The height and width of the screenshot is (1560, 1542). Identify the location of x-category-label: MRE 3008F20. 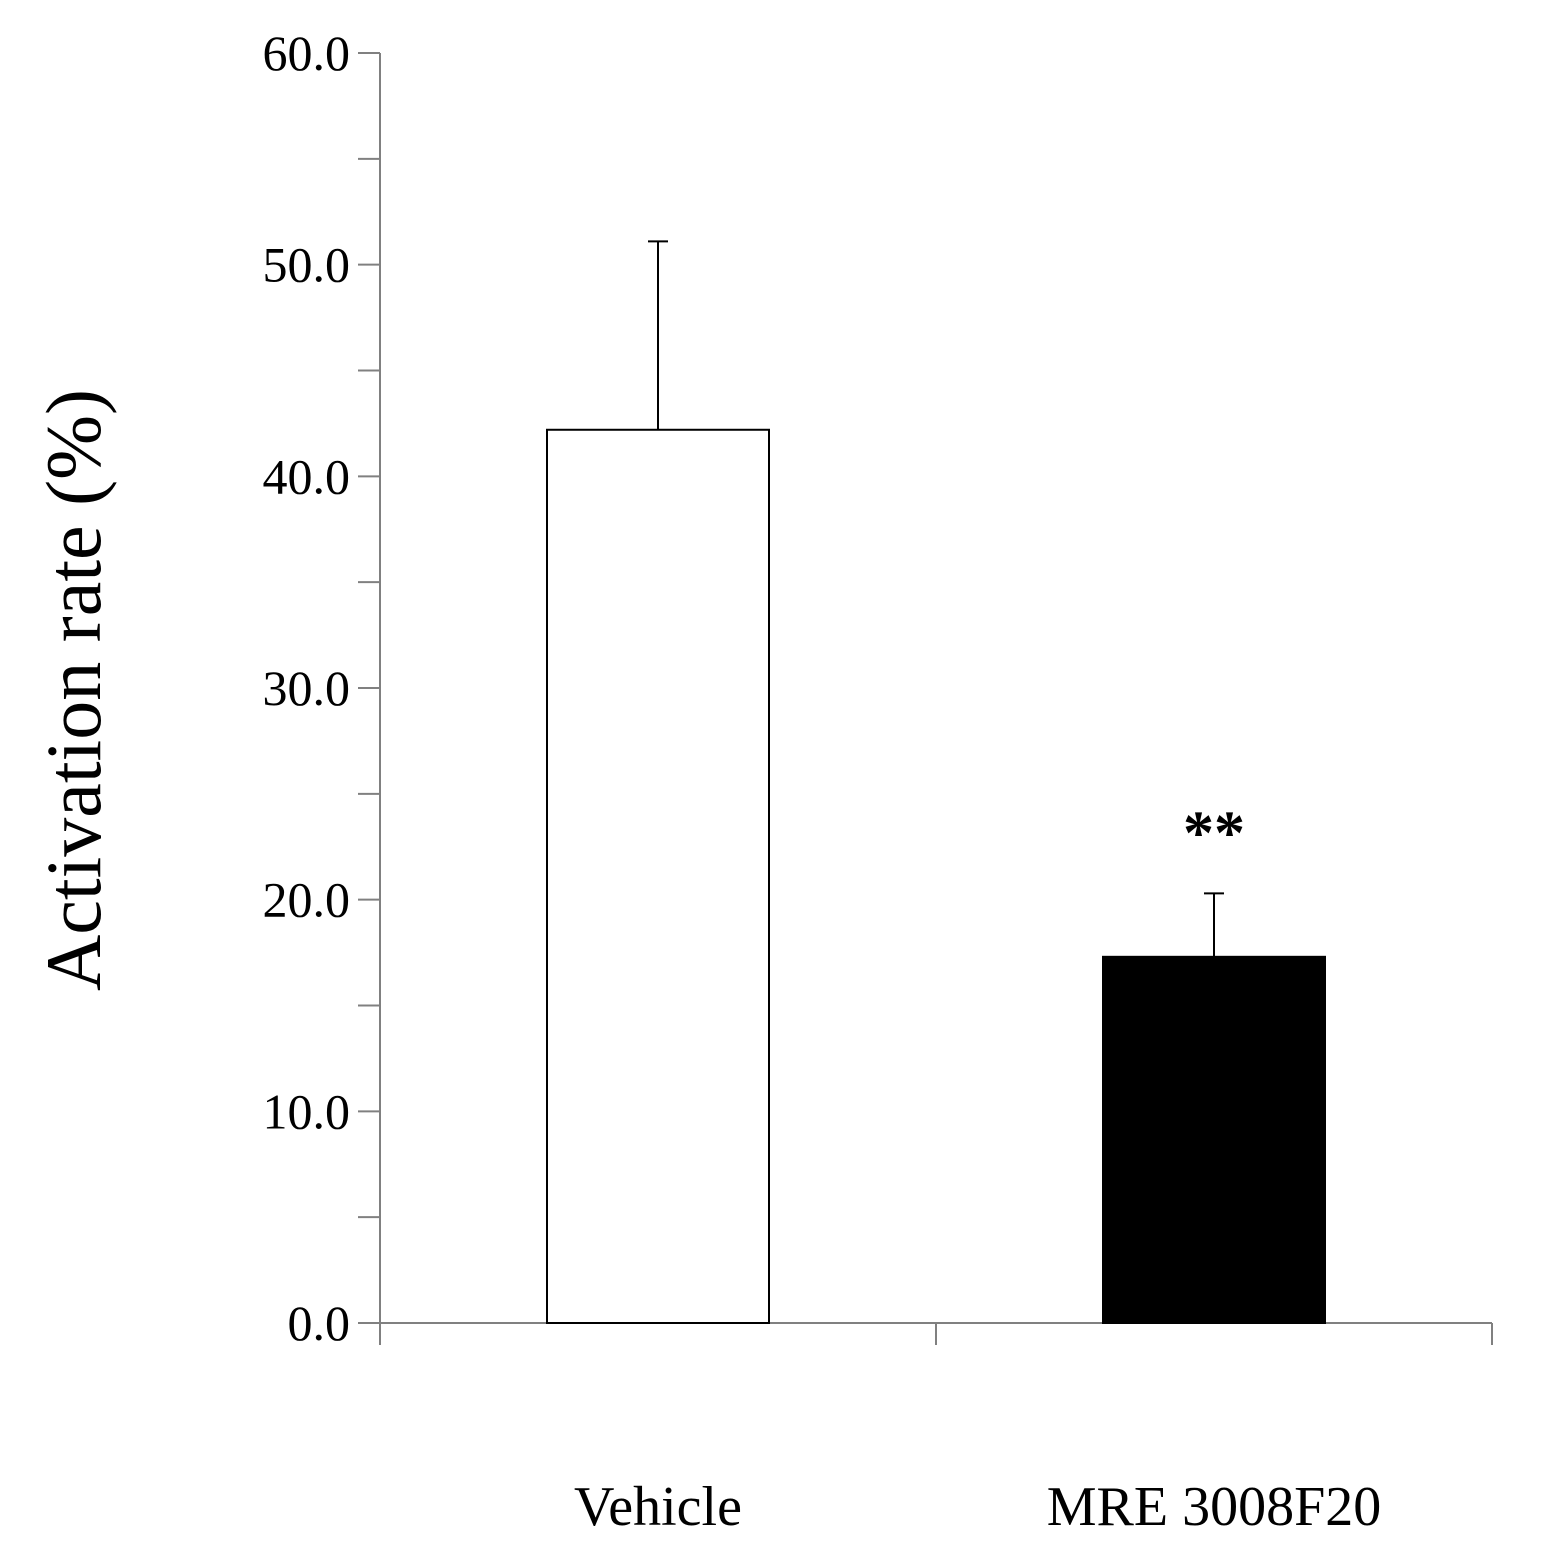
(1214, 1507).